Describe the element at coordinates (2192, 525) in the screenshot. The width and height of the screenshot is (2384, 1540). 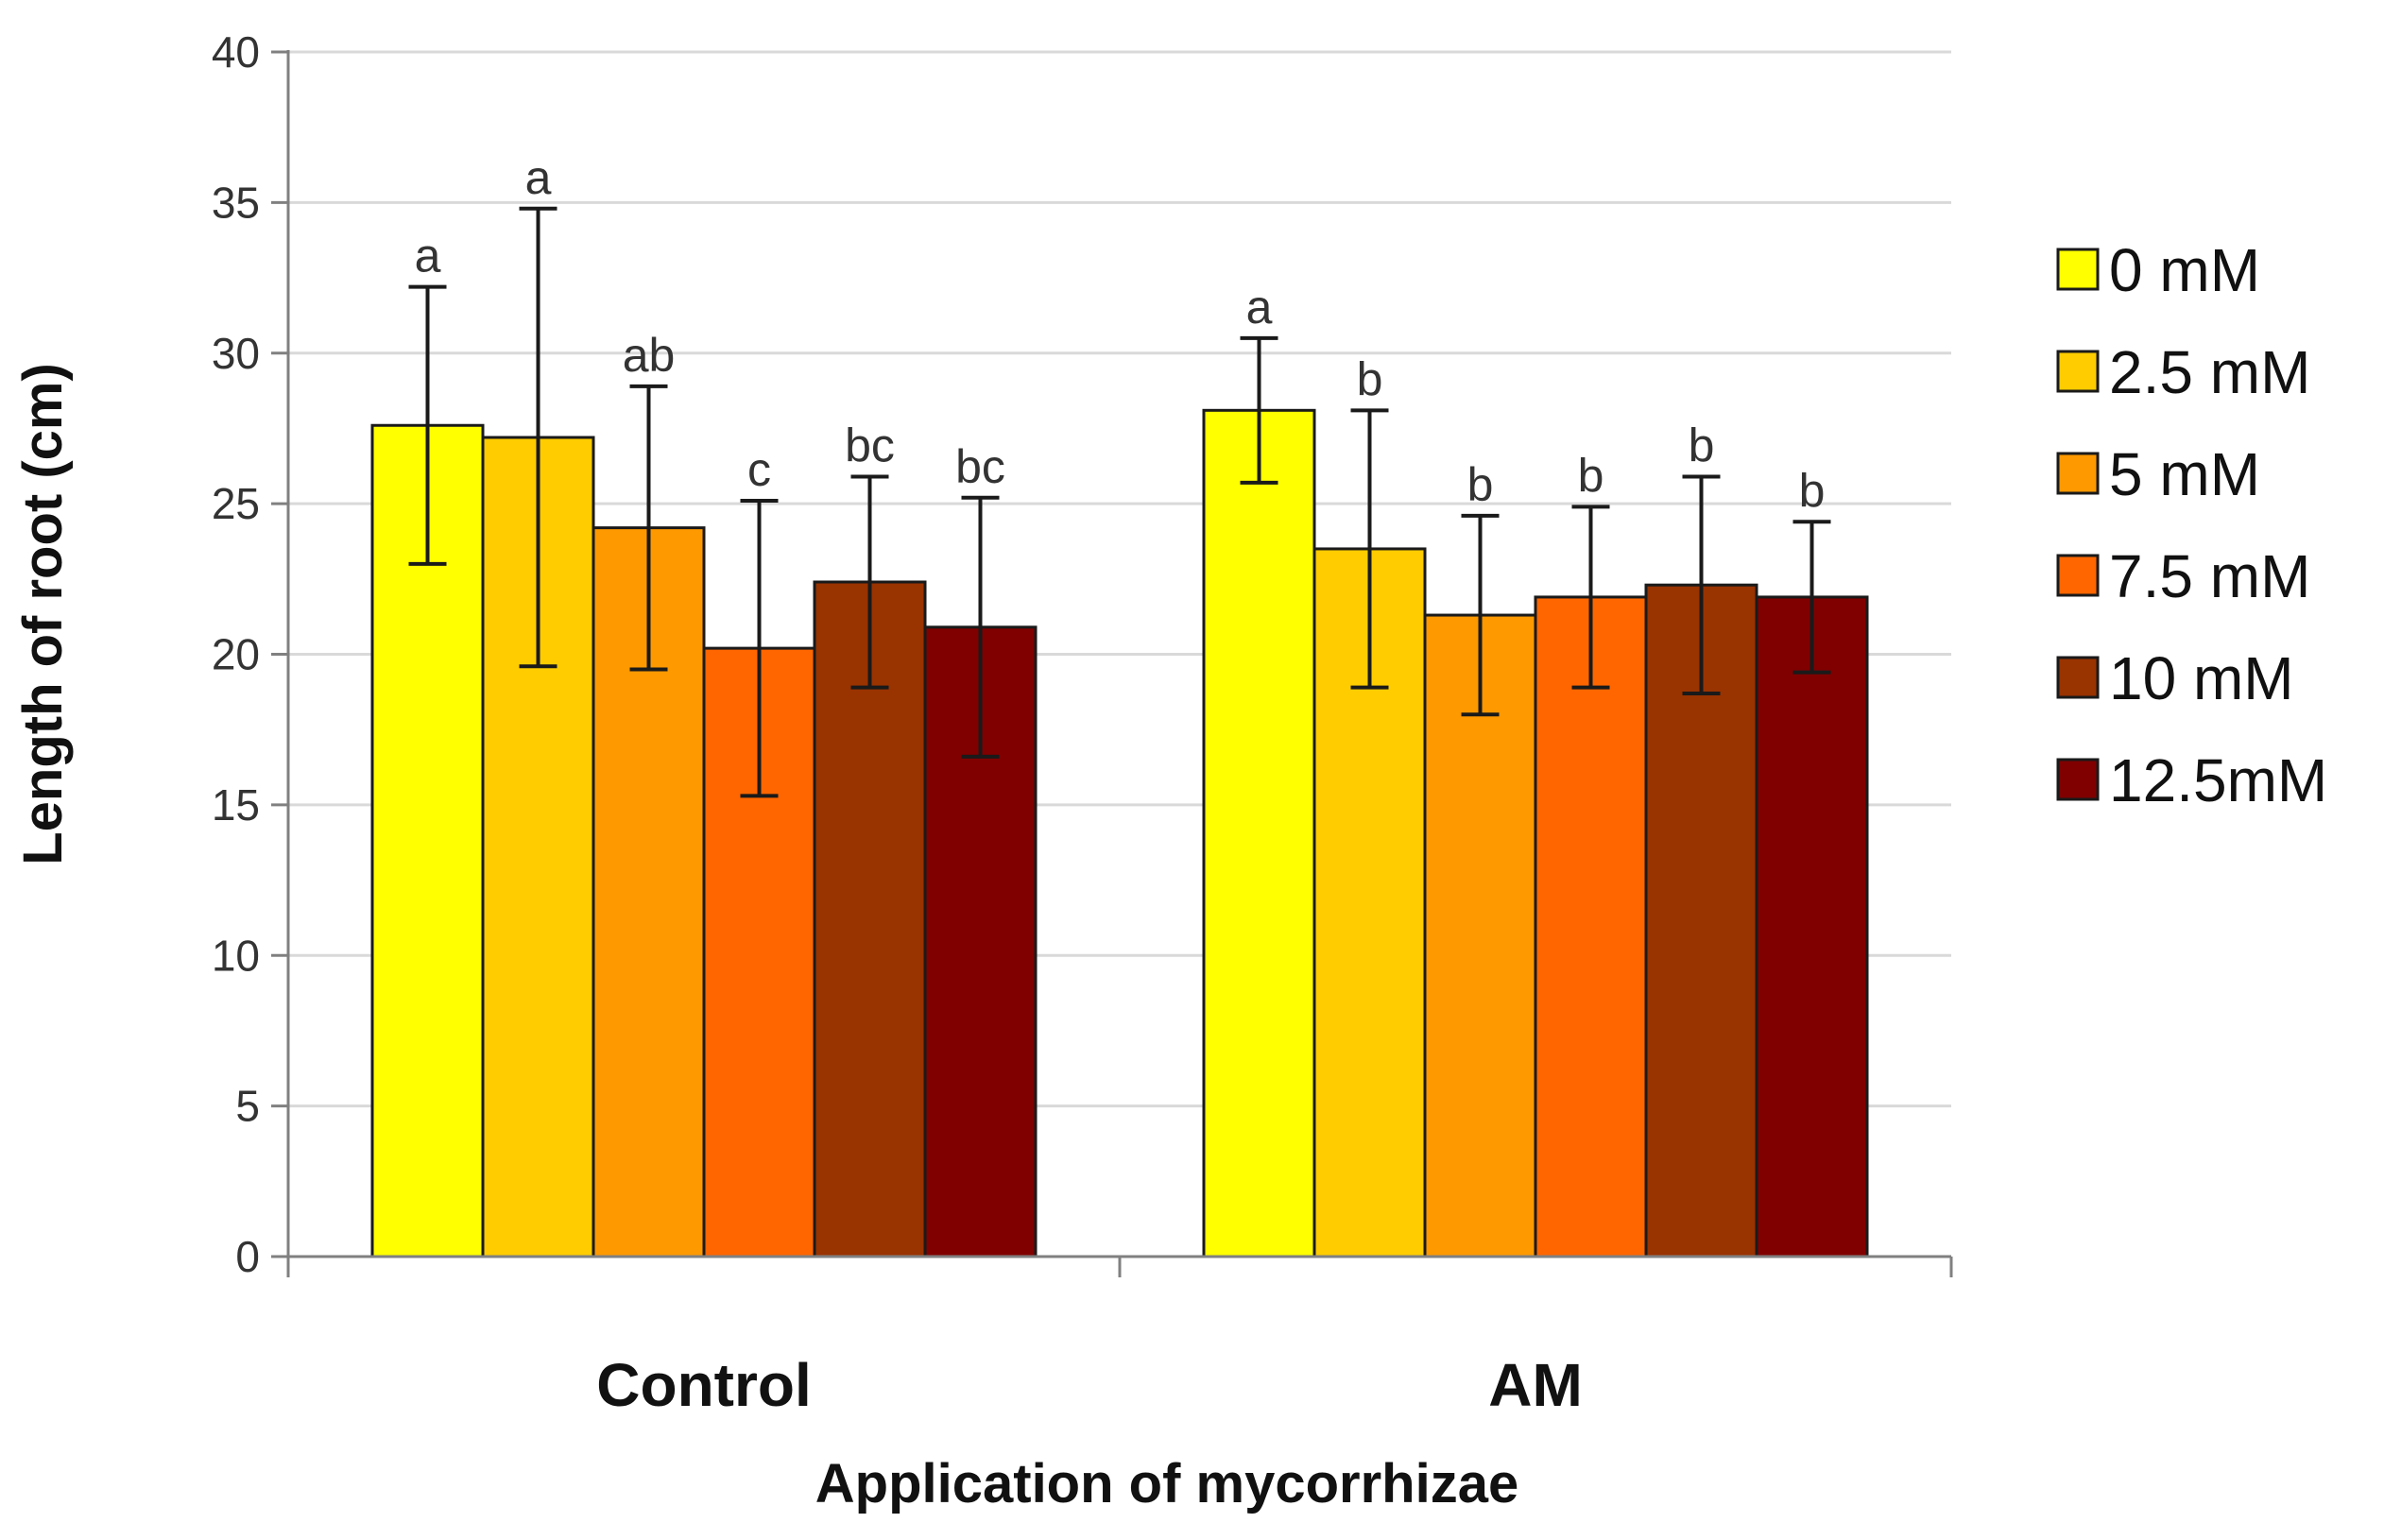
I see `legend: 0 mM 2.5 mM 5 mM 7.5 mM 10 mM 12.5mM` at that location.